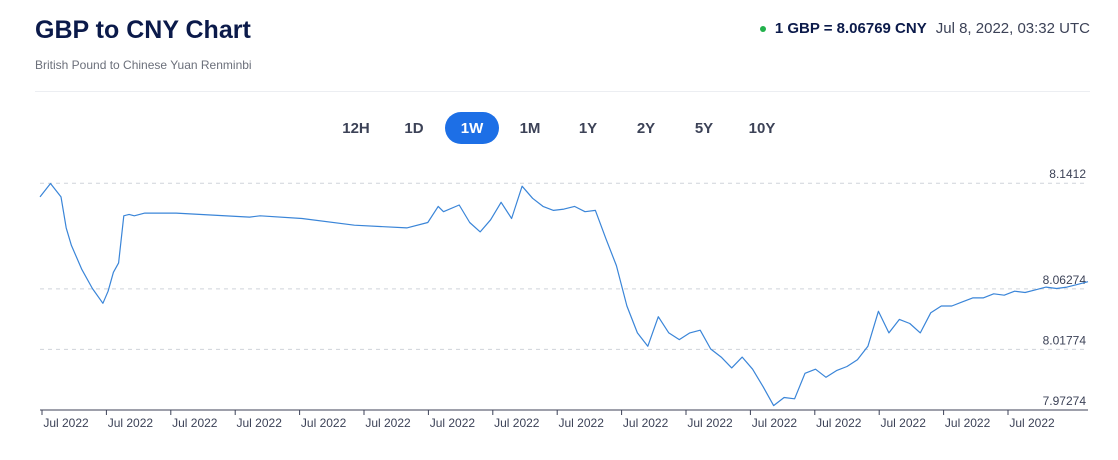  What do you see at coordinates (414, 128) in the screenshot?
I see `range-1d-button: 1D` at bounding box center [414, 128].